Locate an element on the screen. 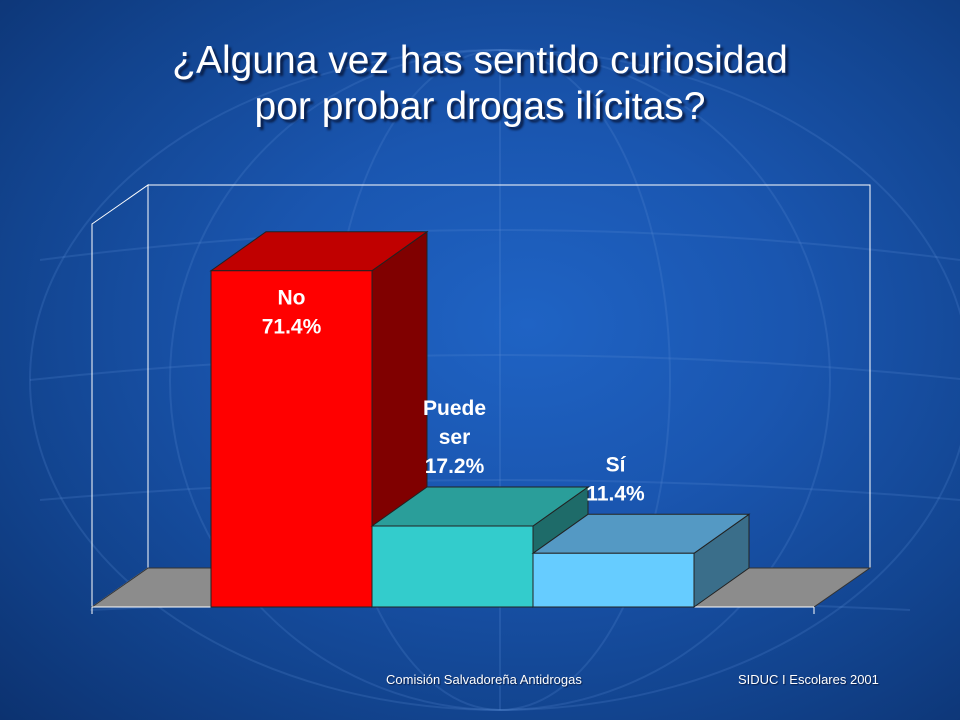  bar-data-label: 11.4% is located at coordinates (615, 493).